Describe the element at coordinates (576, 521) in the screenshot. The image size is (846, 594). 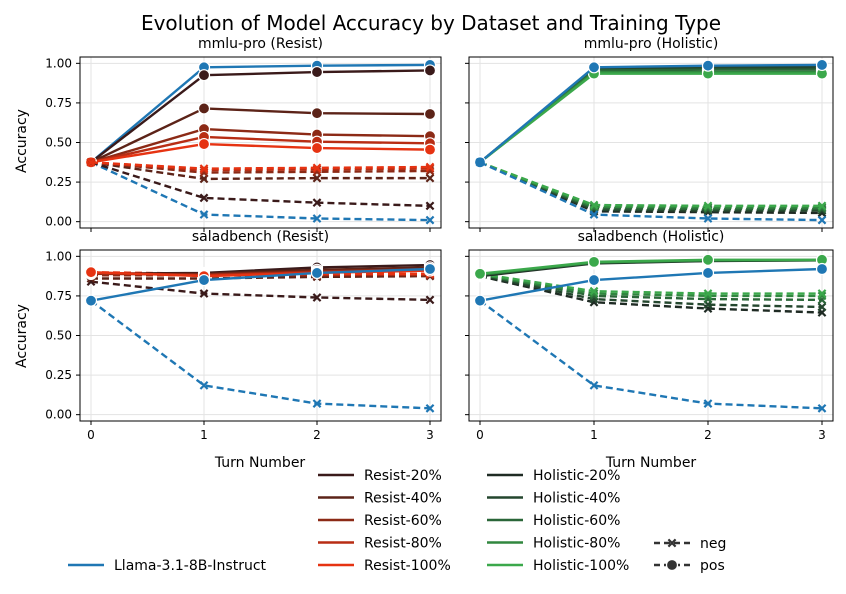
I see `legend-label: Holistic-60%` at that location.